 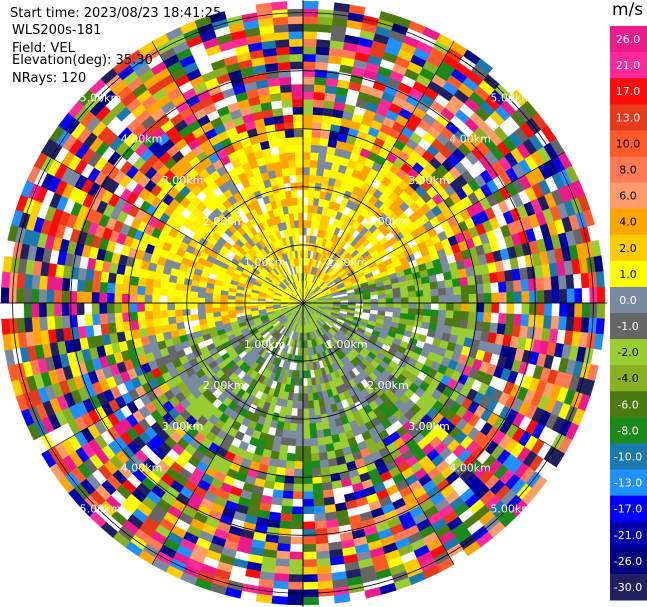 I want to click on colorbar-tick-label: -13.0, so click(x=628, y=483).